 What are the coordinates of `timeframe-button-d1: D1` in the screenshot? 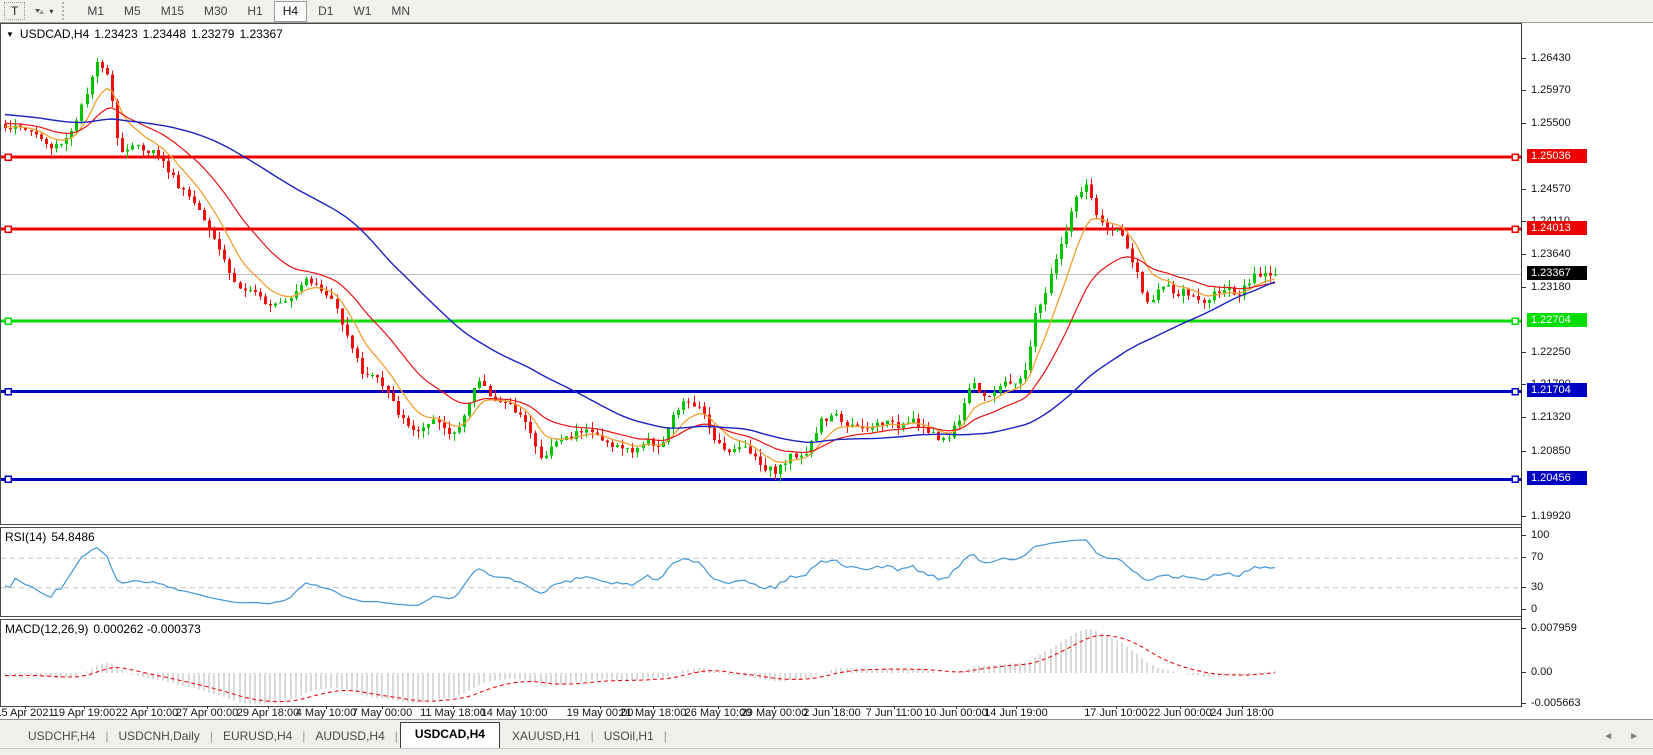 It's located at (326, 11).